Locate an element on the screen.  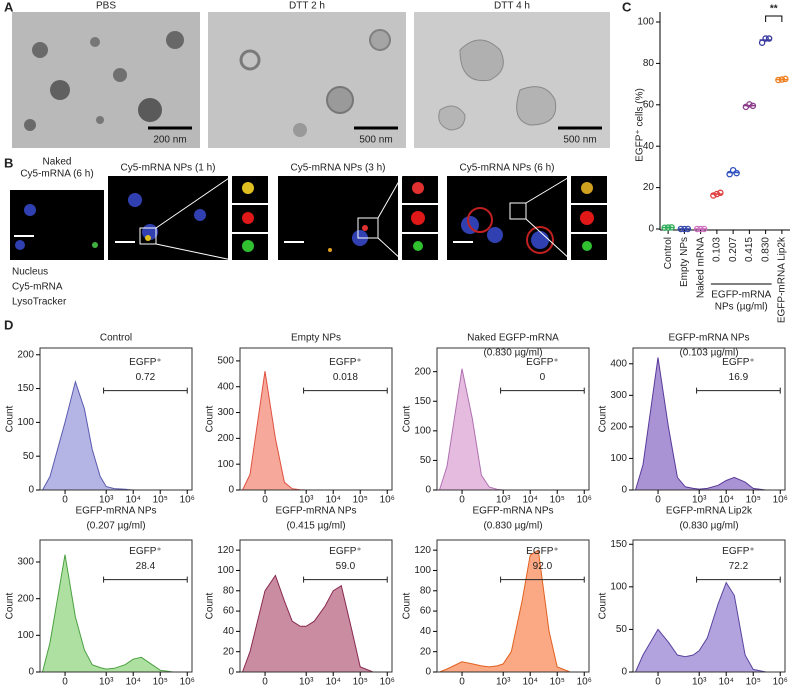
plot-title: (0.103 µg/ml) is located at coordinates (708, 353).